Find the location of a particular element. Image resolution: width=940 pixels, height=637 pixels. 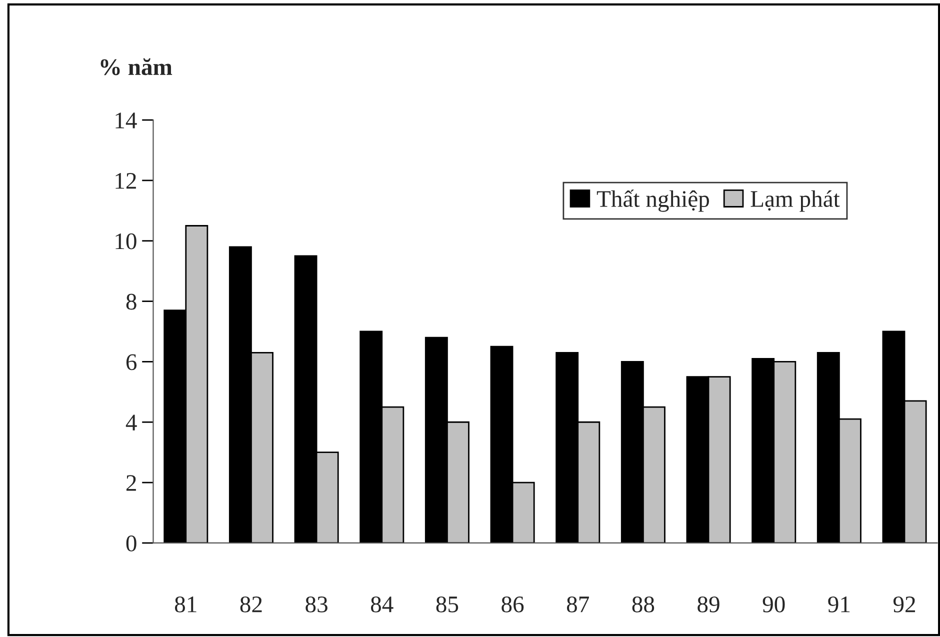

y-tick-label: 14 is located at coordinates (126, 120).